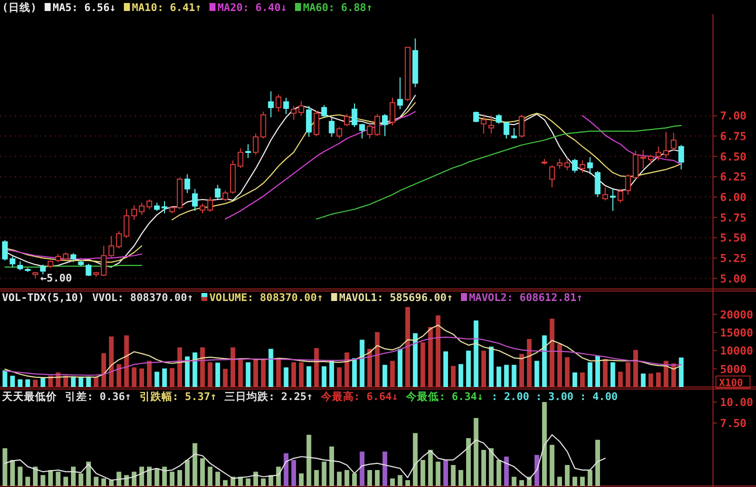 This screenshot has height=487, width=756. What do you see at coordinates (230, 8) in the screenshot?
I see `legend-label: MA20` at bounding box center [230, 8].